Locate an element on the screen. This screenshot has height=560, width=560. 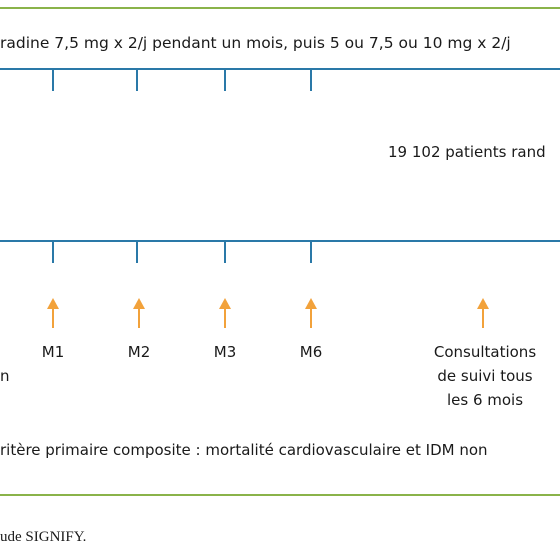
followup-line-1: Consultations is located at coordinates (485, 352).